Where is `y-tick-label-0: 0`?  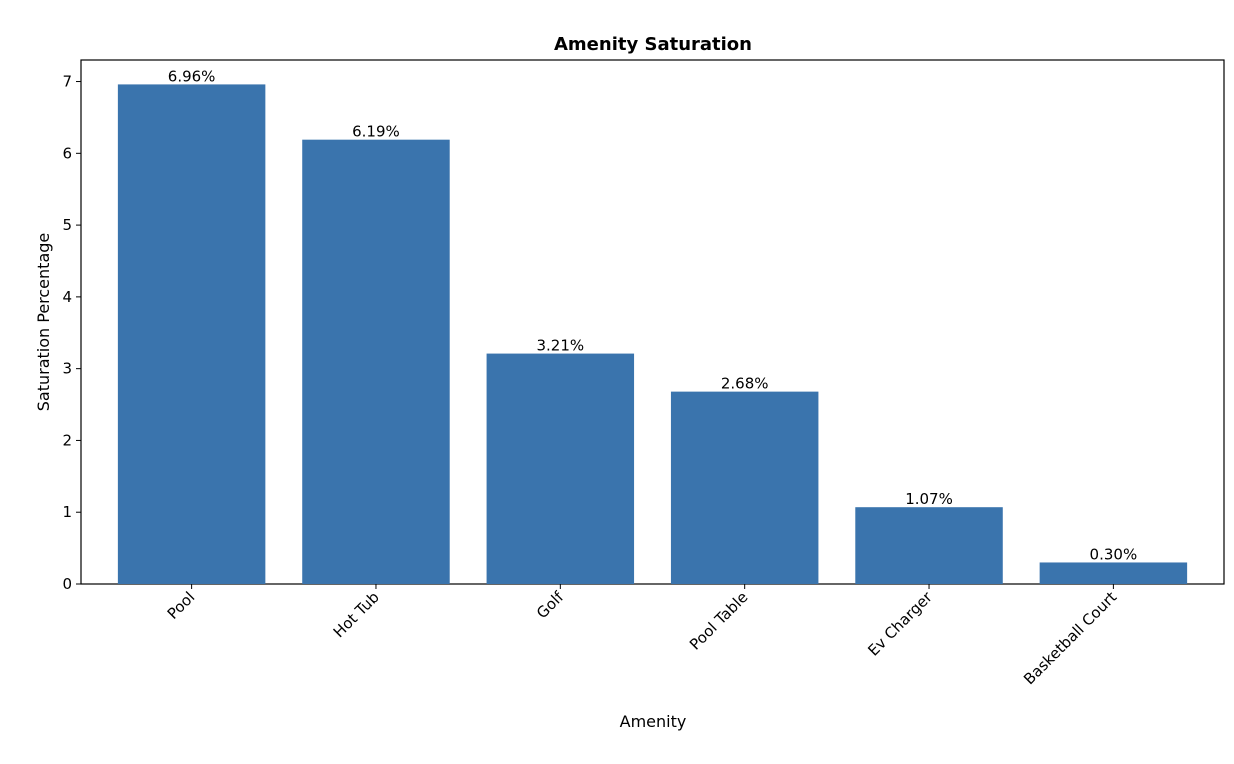
y-tick-label-0: 0 is located at coordinates (67, 584).